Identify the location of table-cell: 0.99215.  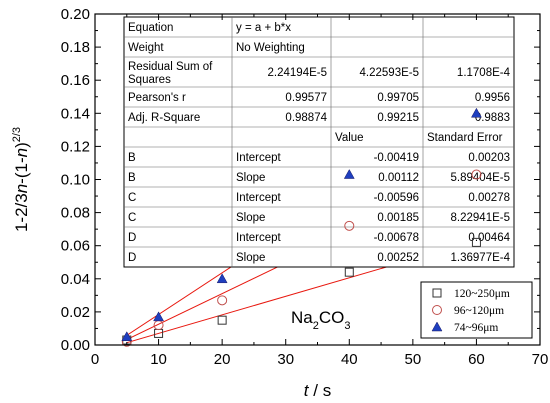
(398, 118).